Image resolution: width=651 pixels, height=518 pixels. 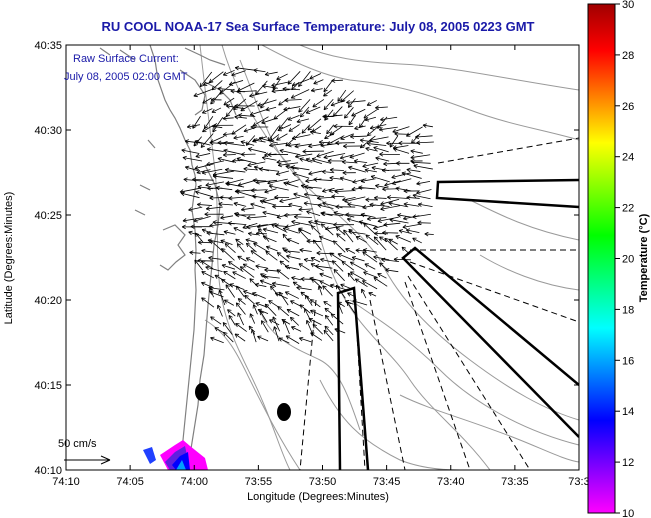 I want to click on y-tick-label: 40:25, so click(x=48, y=216).